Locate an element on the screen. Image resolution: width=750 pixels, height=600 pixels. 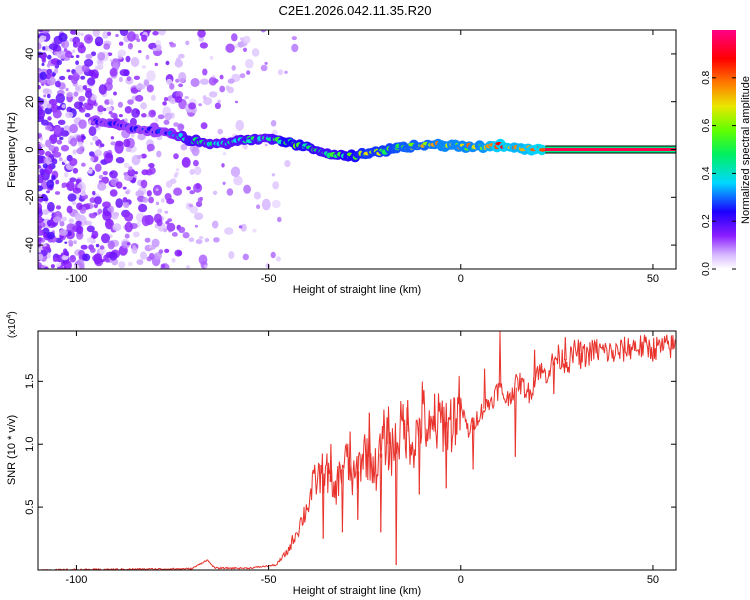
x-tick-label: 0 is located at coordinates (461, 279).